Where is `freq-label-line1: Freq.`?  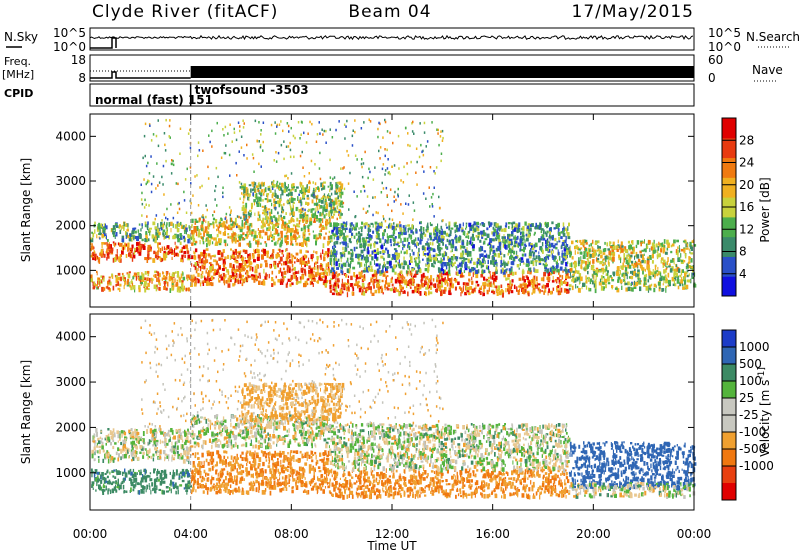
freq-label-line1: Freq. is located at coordinates (17, 61).